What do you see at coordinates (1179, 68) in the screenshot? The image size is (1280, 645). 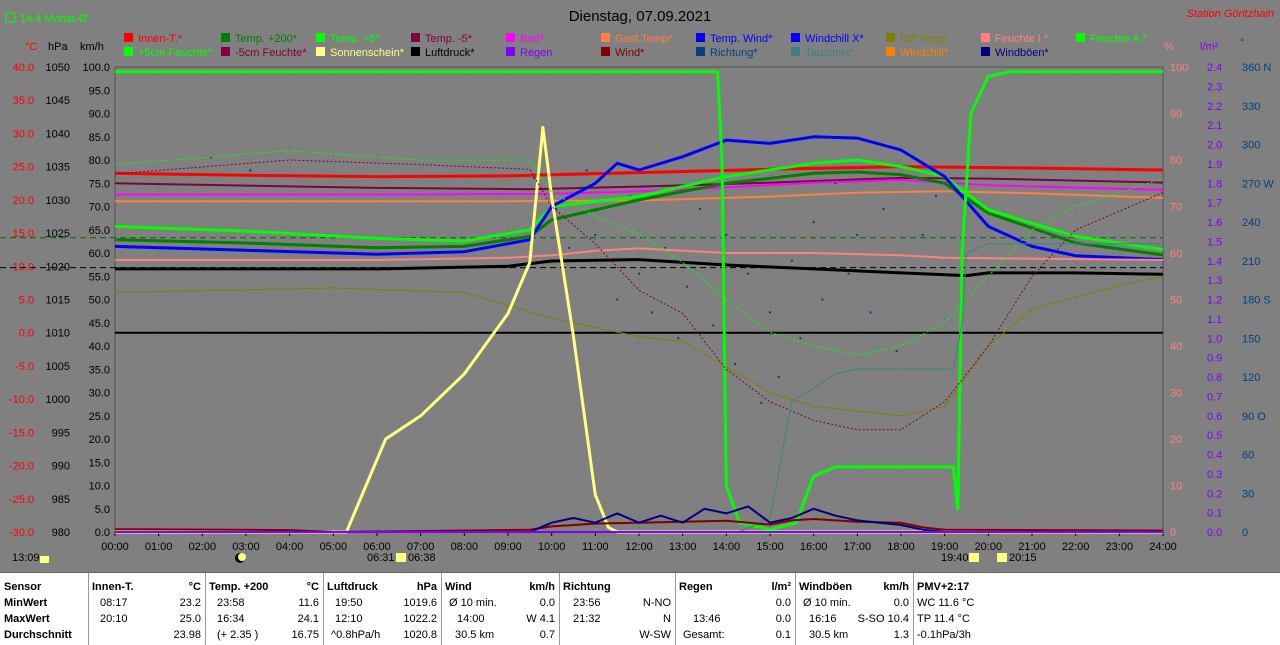 I see `y-tick-label: 100` at bounding box center [1179, 68].